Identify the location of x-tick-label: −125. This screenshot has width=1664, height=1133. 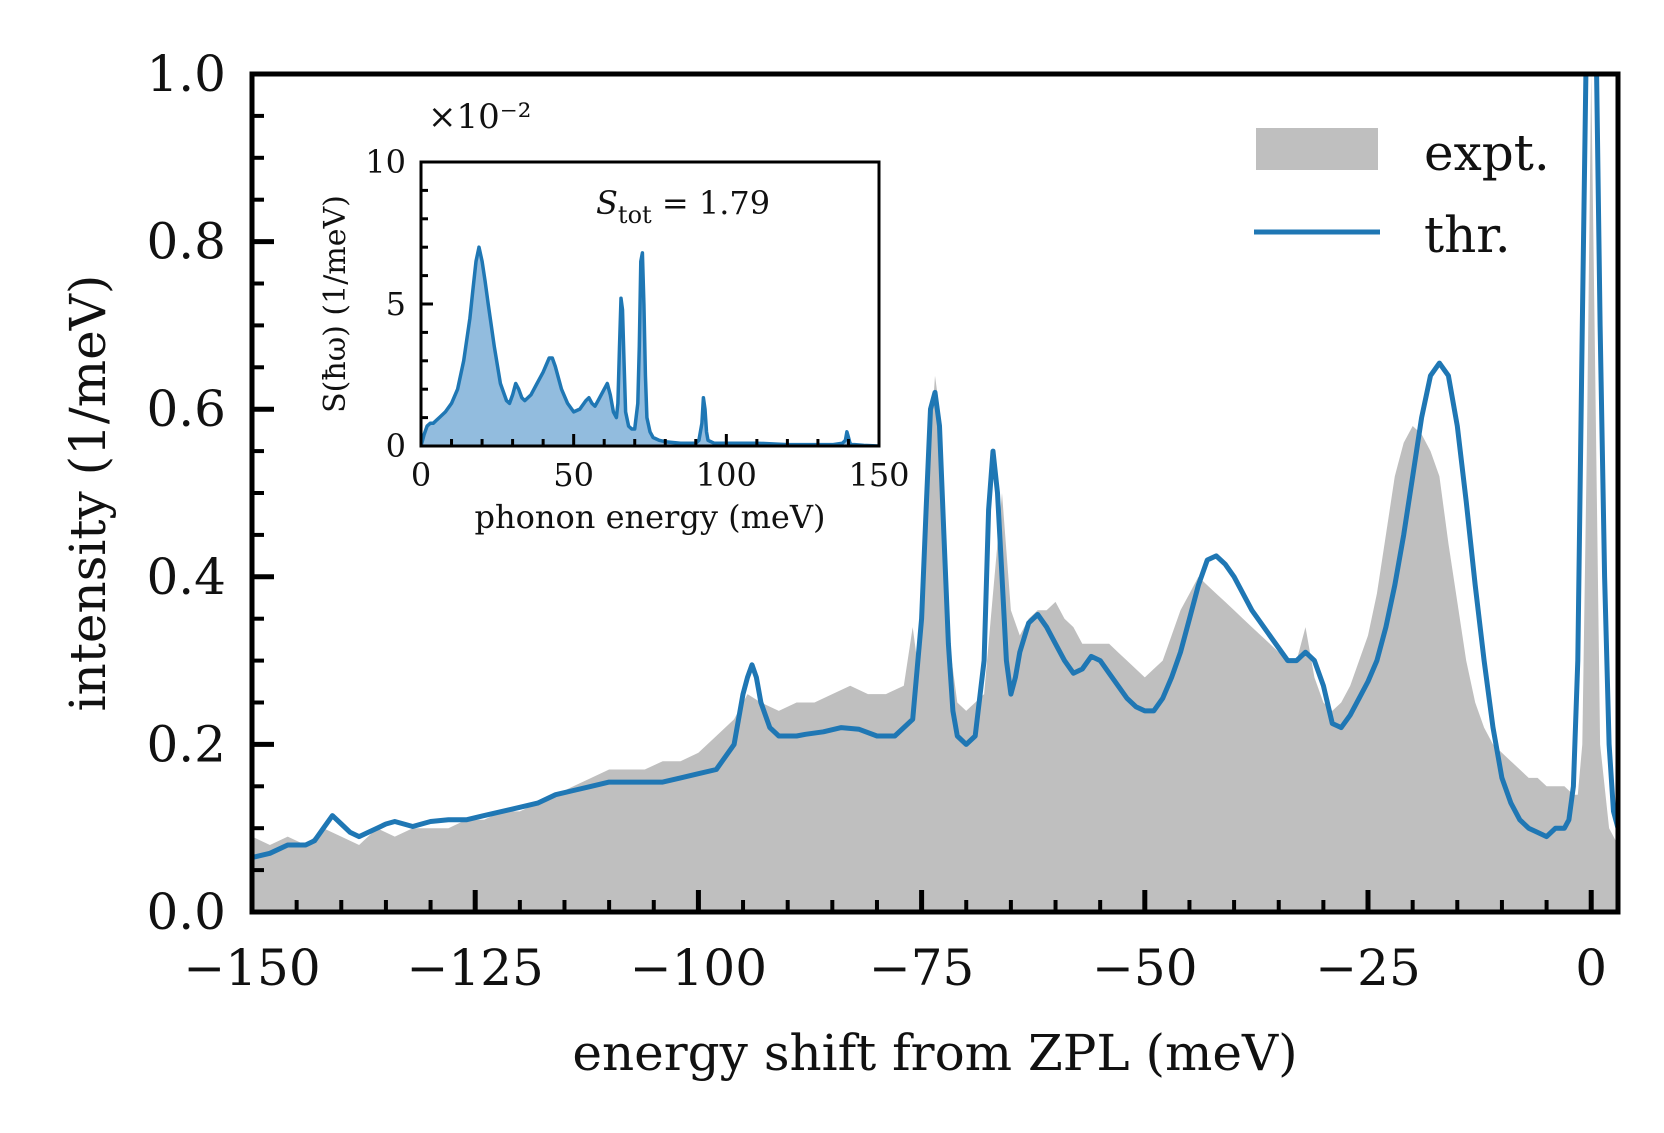
(475, 968).